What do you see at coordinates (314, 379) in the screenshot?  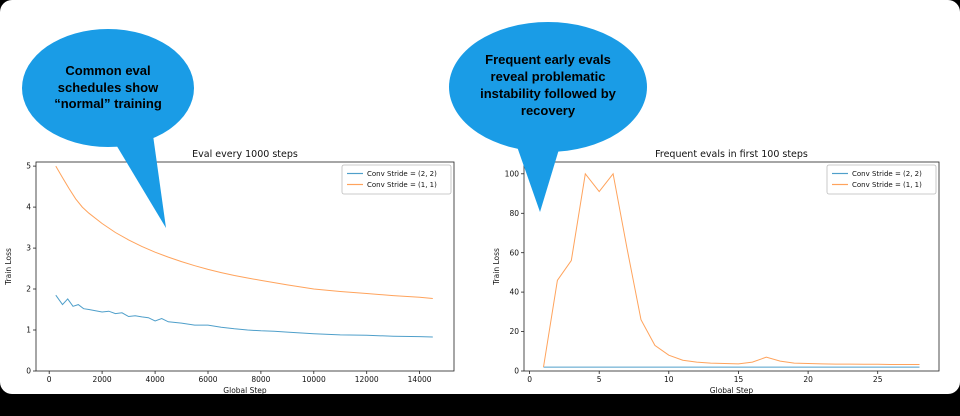 I see `x-tick-label: 10000` at bounding box center [314, 379].